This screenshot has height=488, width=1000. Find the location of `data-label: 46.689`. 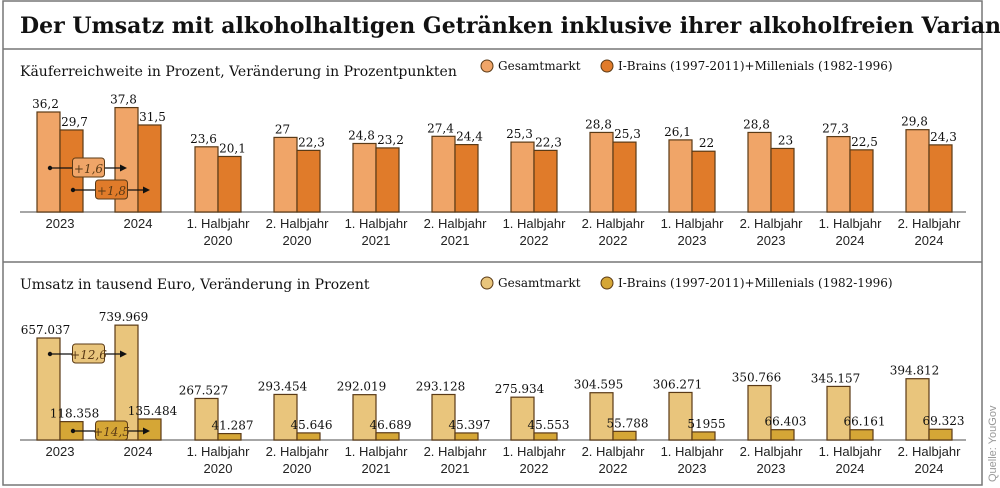

data-label: 46.689 is located at coordinates (391, 425).